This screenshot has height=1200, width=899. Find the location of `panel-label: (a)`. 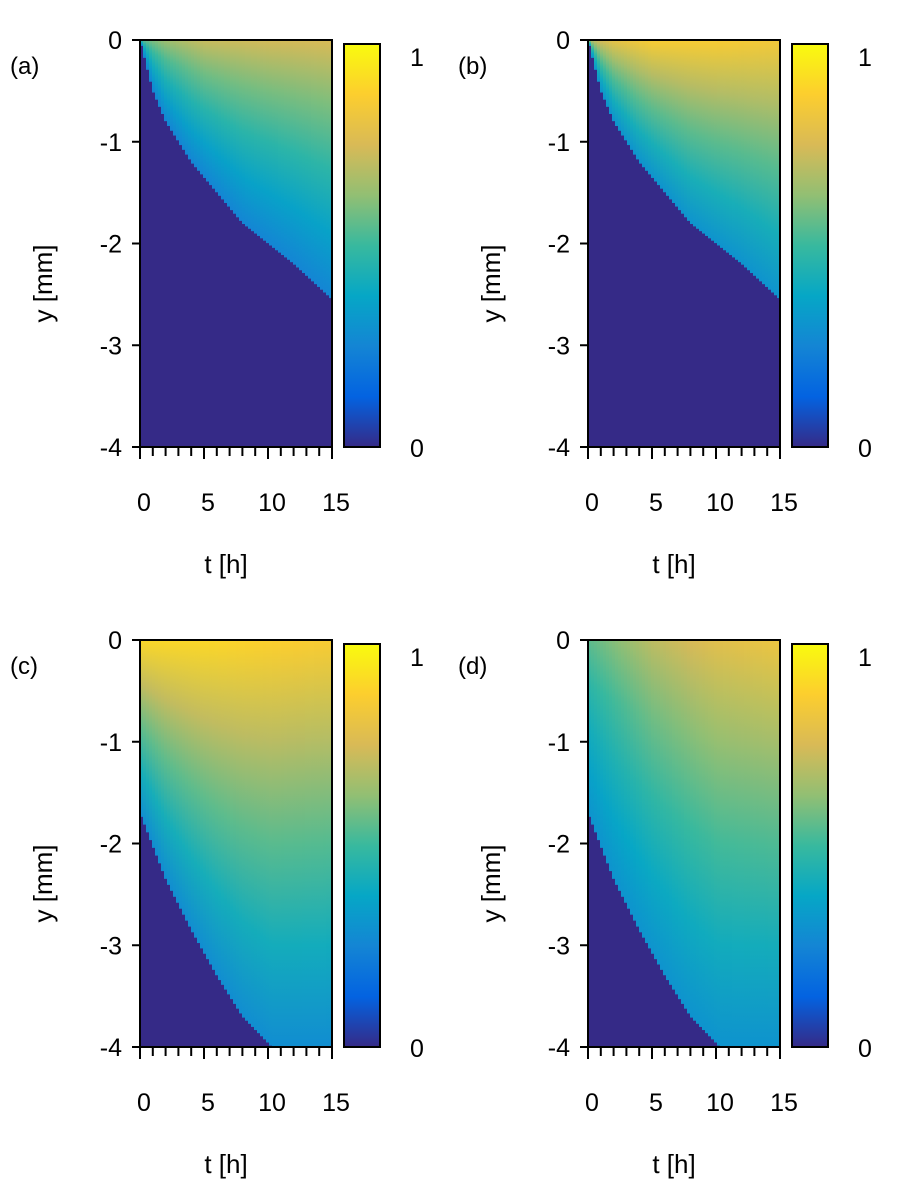

panel-label: (a) is located at coordinates (24, 66).